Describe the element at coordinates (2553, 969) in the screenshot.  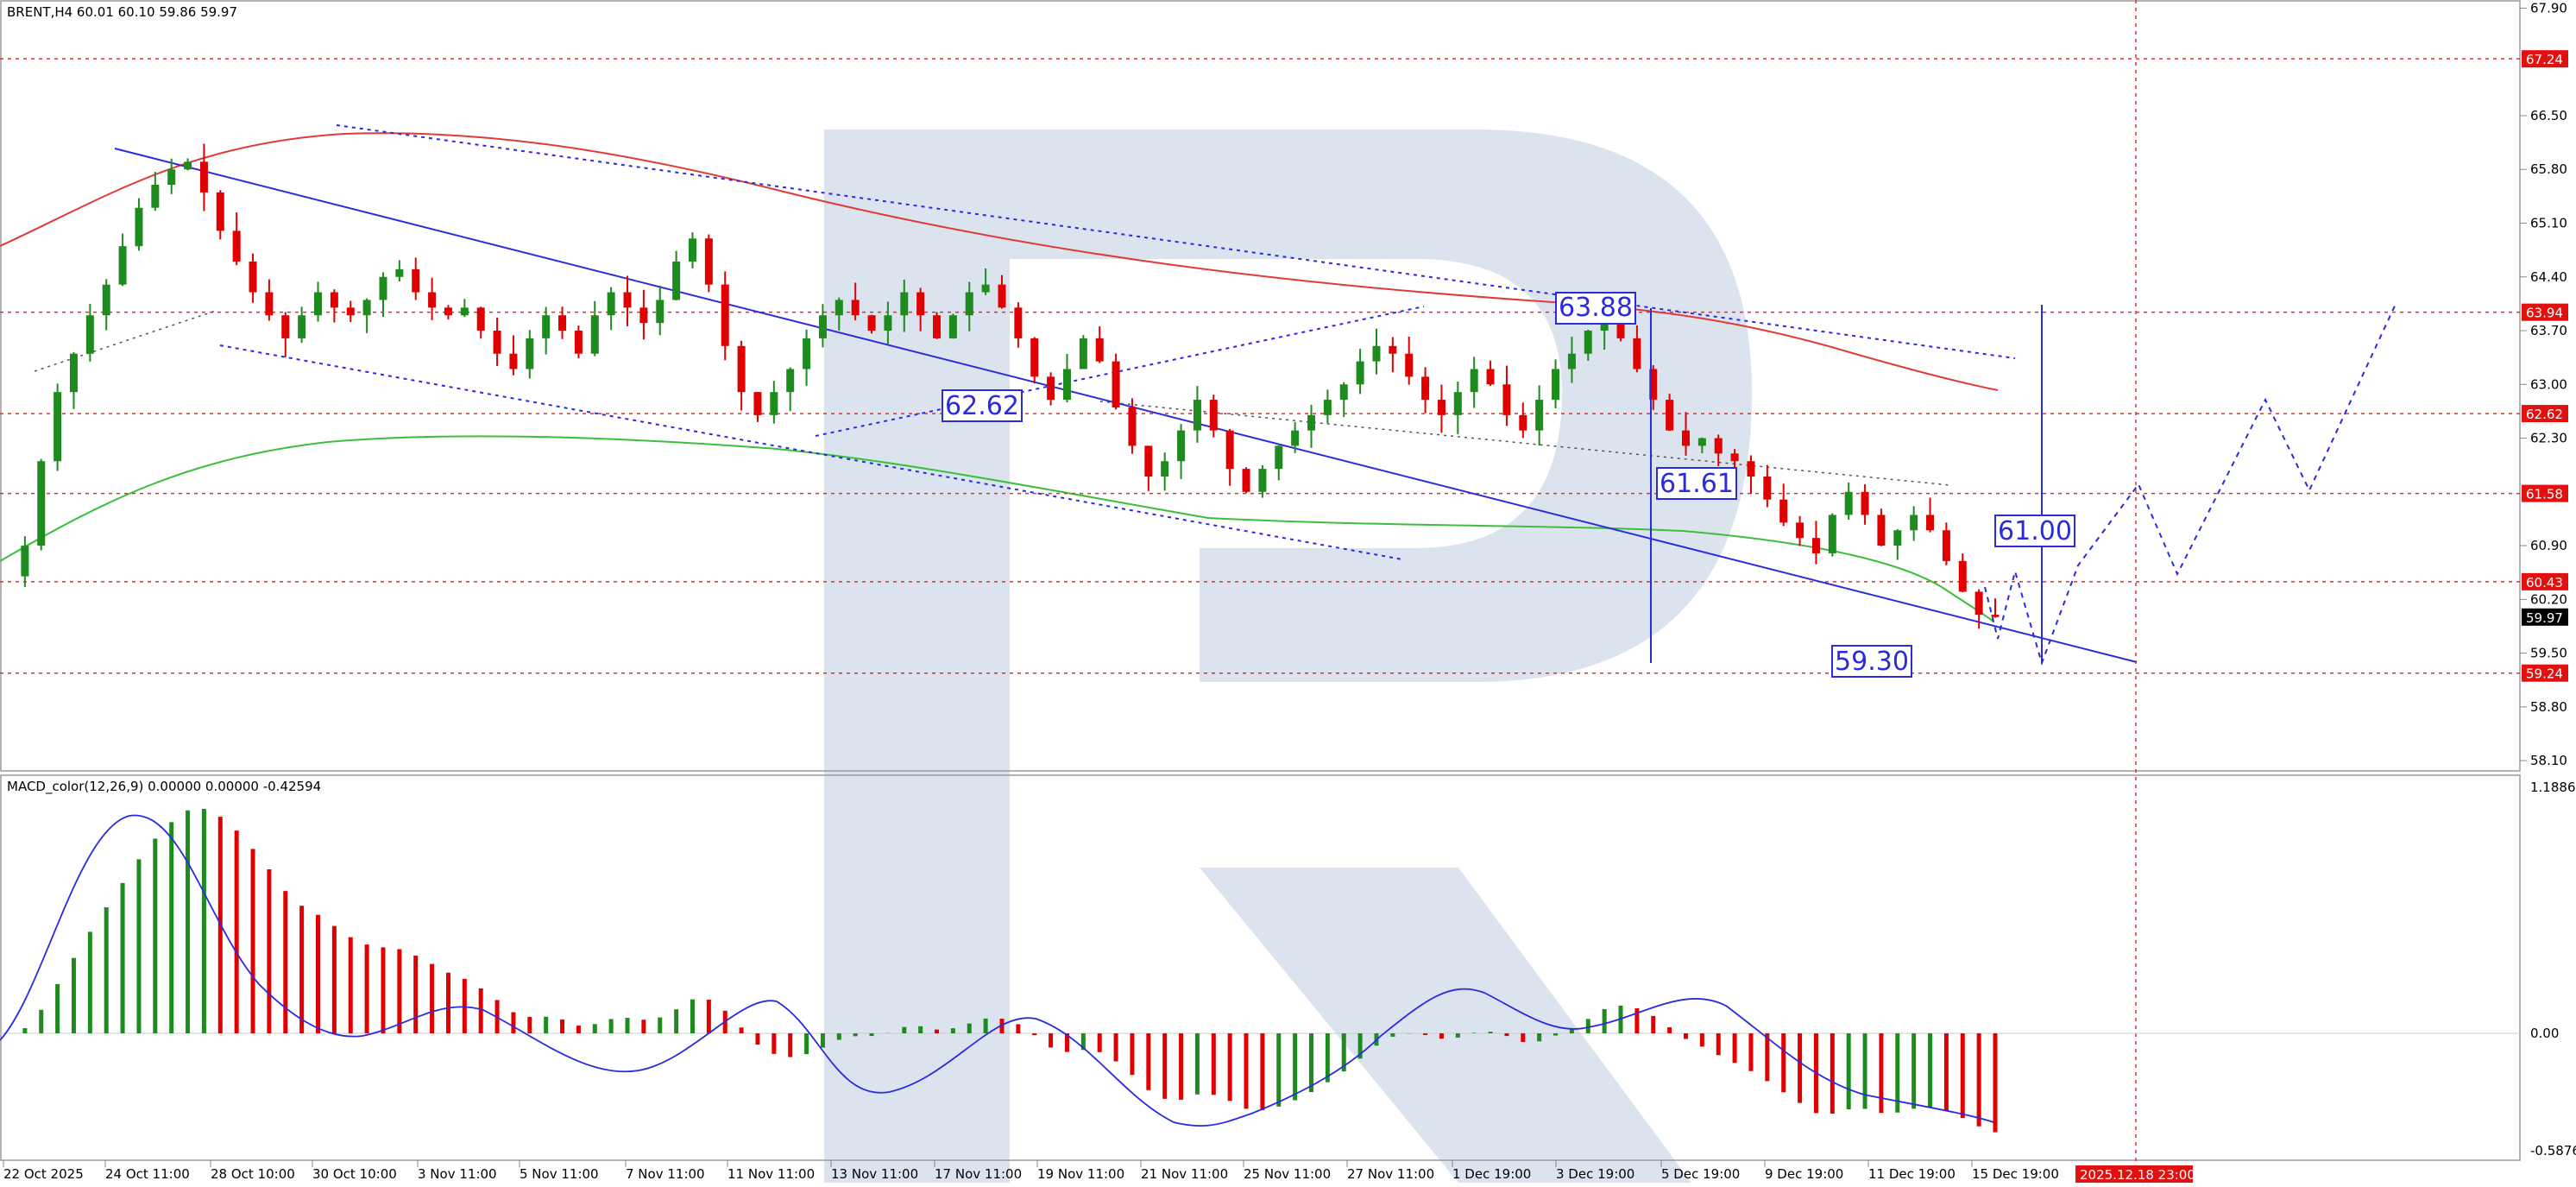
I see `macd-axis: 1.18862 0.00 -0.58760` at that location.